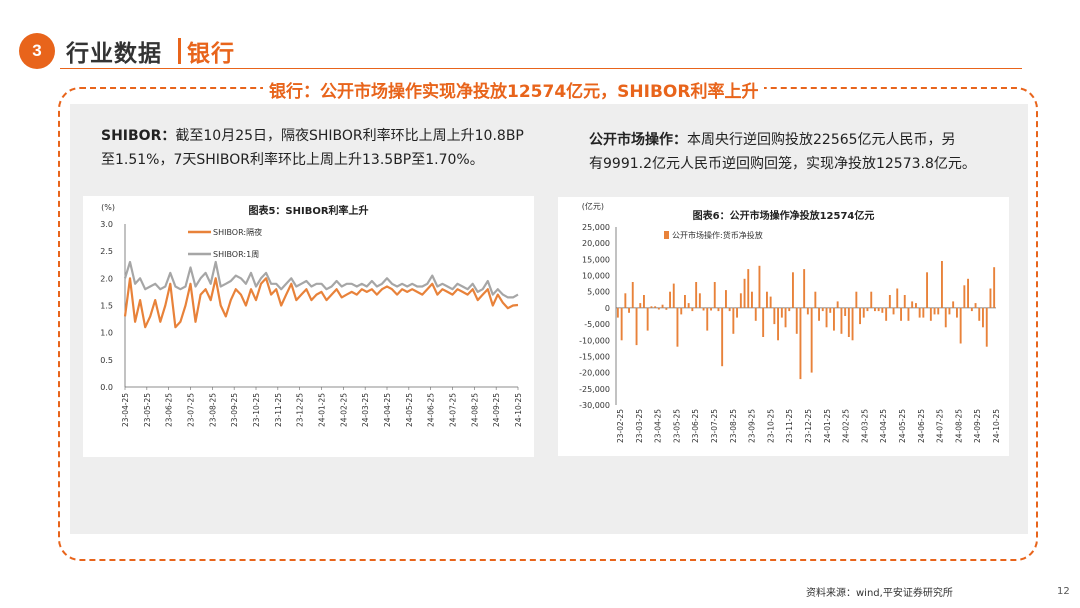  What do you see at coordinates (292, 160) in the screenshot?
I see `shibor-line2: 至1.51%，7天SHIBOR利率环比上周上升13.5BP至1.70%。` at bounding box center [292, 160].